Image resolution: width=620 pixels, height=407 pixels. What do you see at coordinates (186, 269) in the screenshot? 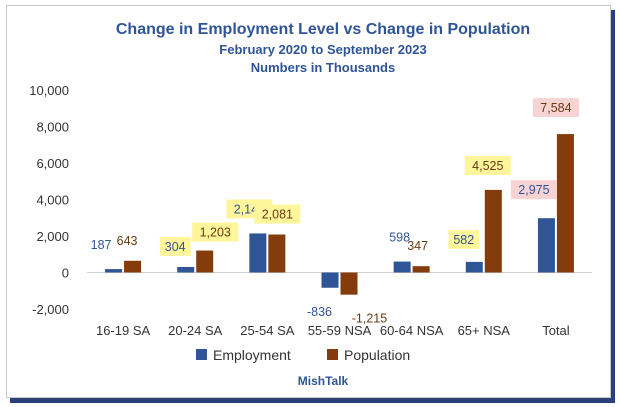
I see `bar-employment-20-24-sa` at bounding box center [186, 269].